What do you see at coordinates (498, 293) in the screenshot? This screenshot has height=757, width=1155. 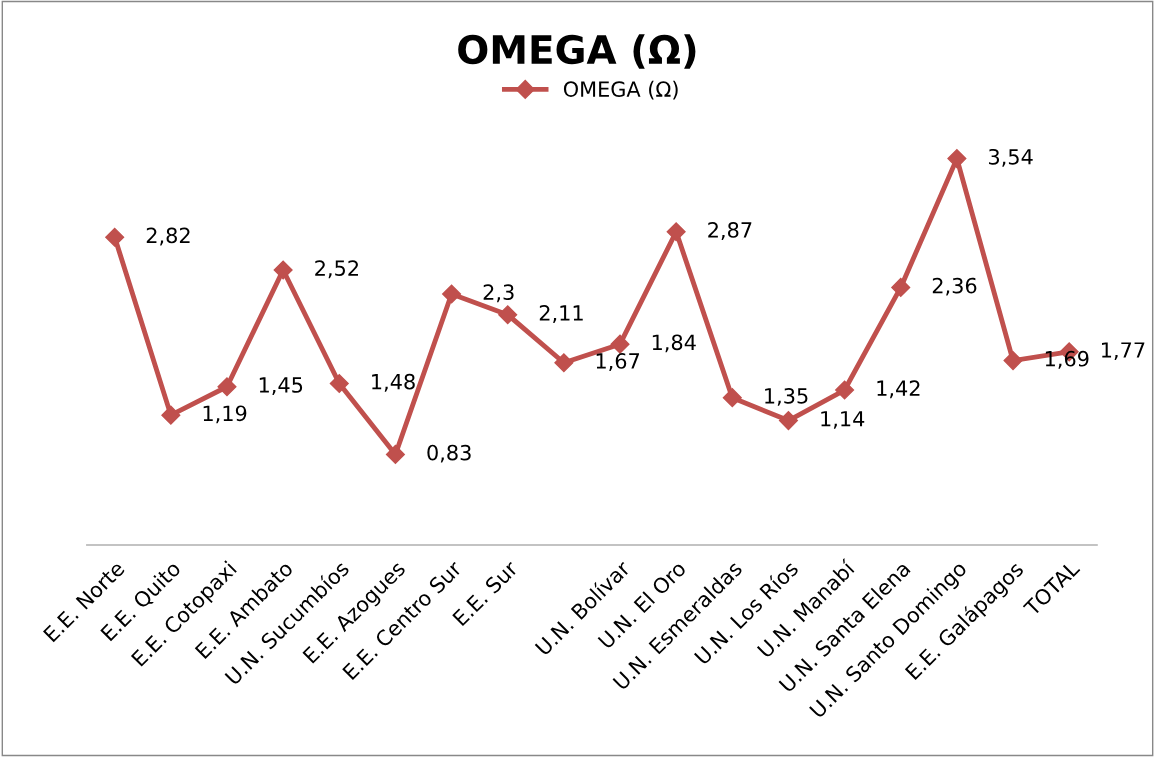 I see `data-label: 2,3` at bounding box center [498, 293].